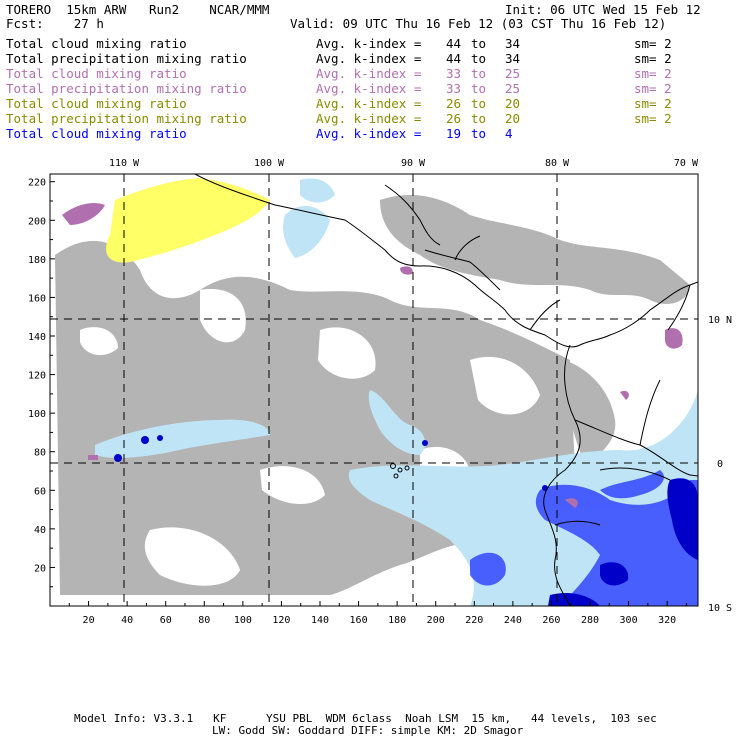  What do you see at coordinates (37, 221) in the screenshot?
I see `y-tick-label: 200` at bounding box center [37, 221].